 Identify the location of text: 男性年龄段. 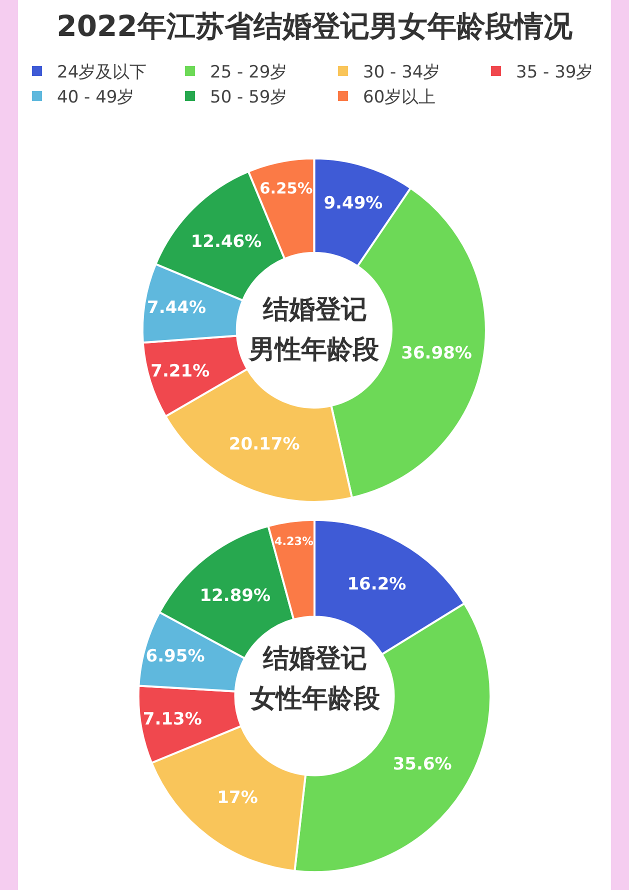
(314, 350).